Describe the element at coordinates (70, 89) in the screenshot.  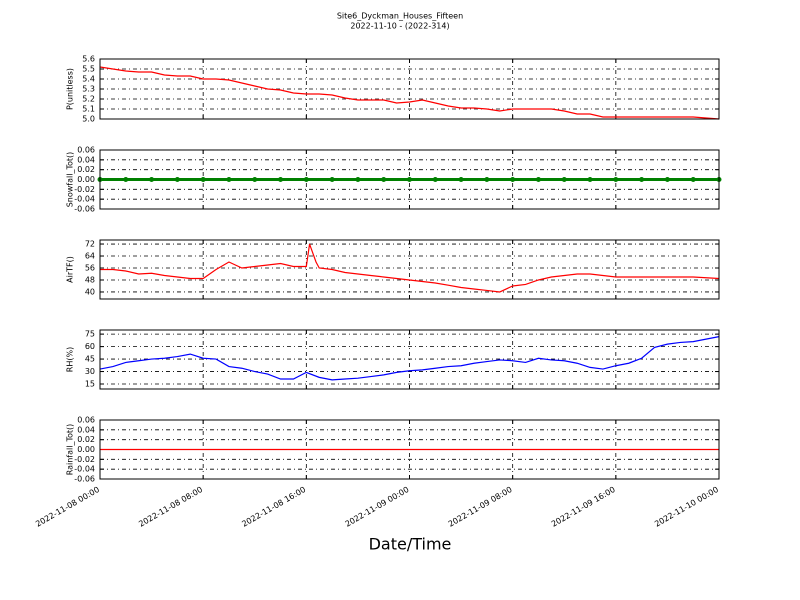
I see `y-axis-label: P(unitless)` at that location.